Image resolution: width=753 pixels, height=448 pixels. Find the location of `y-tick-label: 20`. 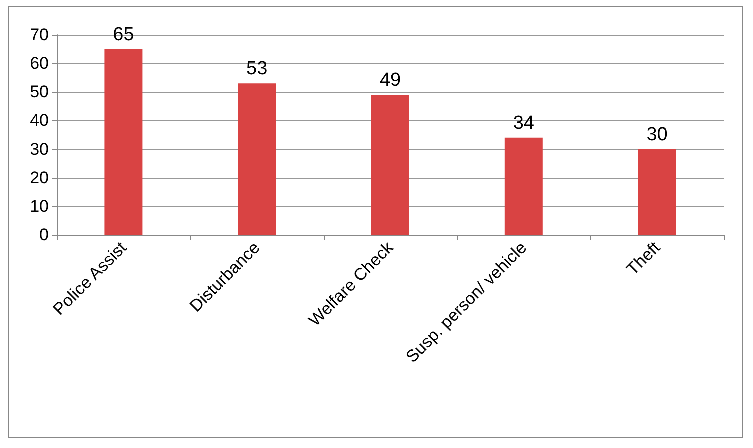

y-tick-label: 20 is located at coordinates (39, 178).